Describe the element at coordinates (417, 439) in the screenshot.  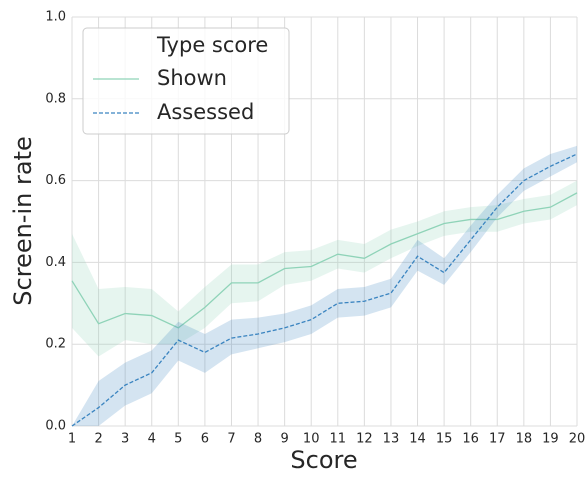
I see `x-tick-label: 14` at that location.